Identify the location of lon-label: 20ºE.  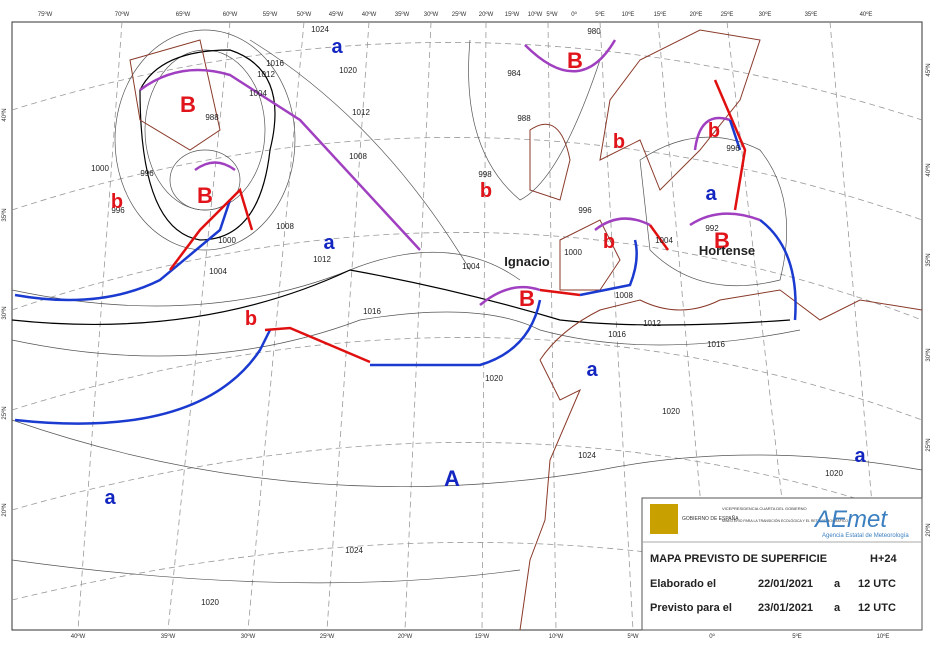
(696, 14).